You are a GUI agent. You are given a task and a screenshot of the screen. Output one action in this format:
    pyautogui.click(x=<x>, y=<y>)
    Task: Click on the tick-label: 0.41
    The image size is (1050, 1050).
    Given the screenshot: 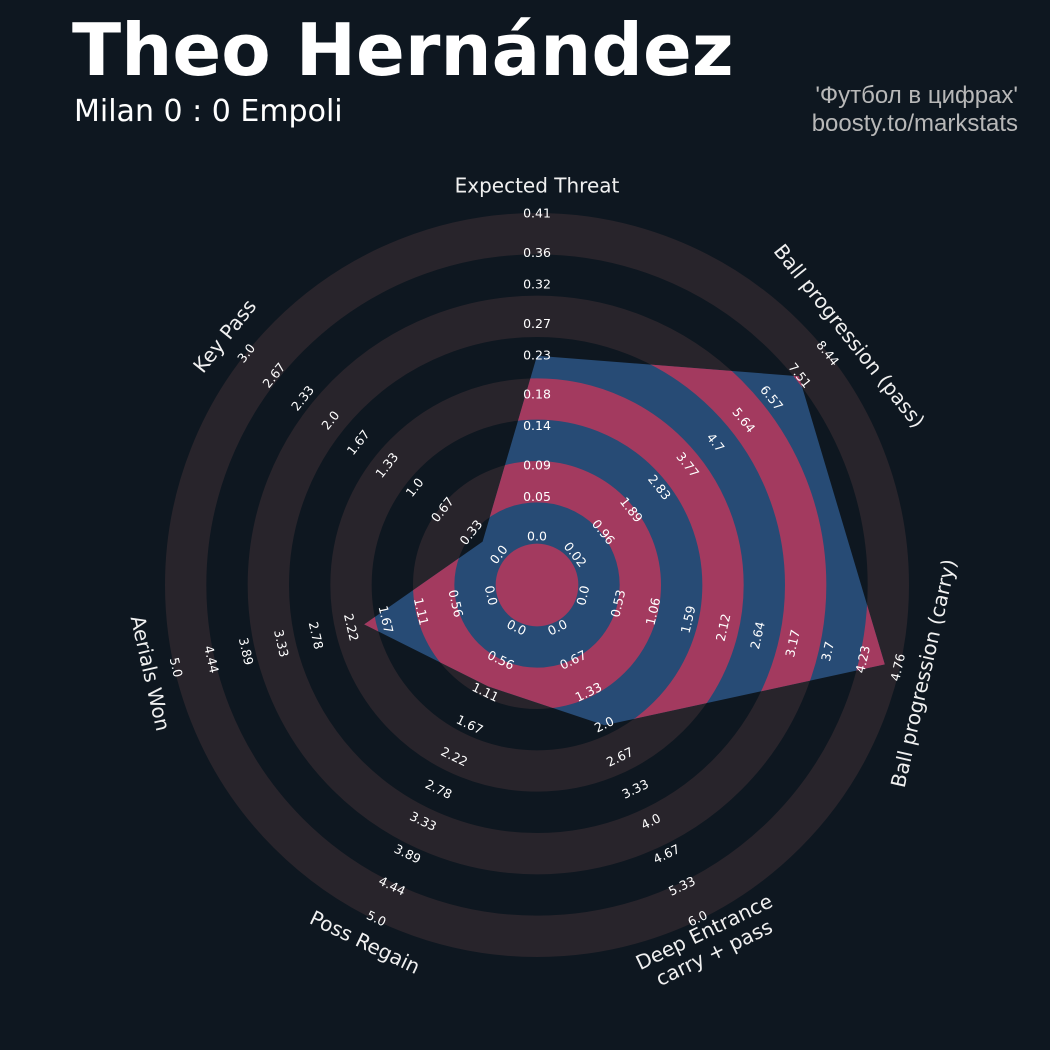 What is the action you would take?
    pyautogui.click(x=537, y=213)
    